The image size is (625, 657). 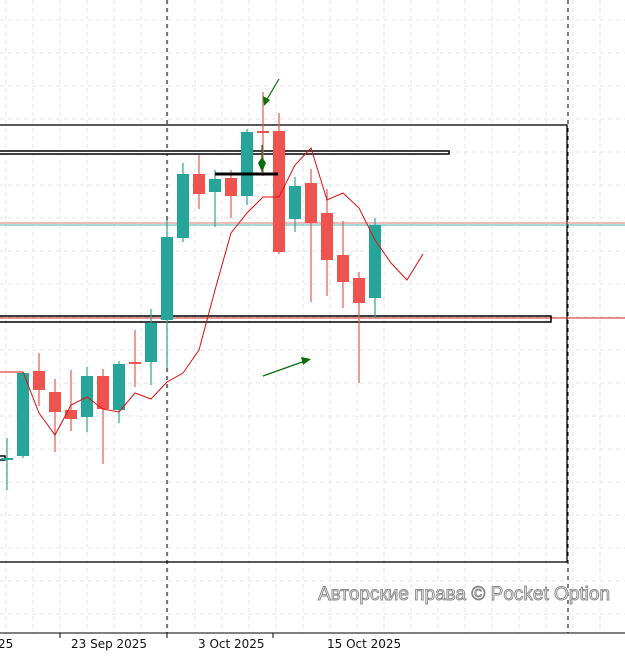 I want to click on x-tick-label: 3 Oct 2025, so click(x=231, y=644).